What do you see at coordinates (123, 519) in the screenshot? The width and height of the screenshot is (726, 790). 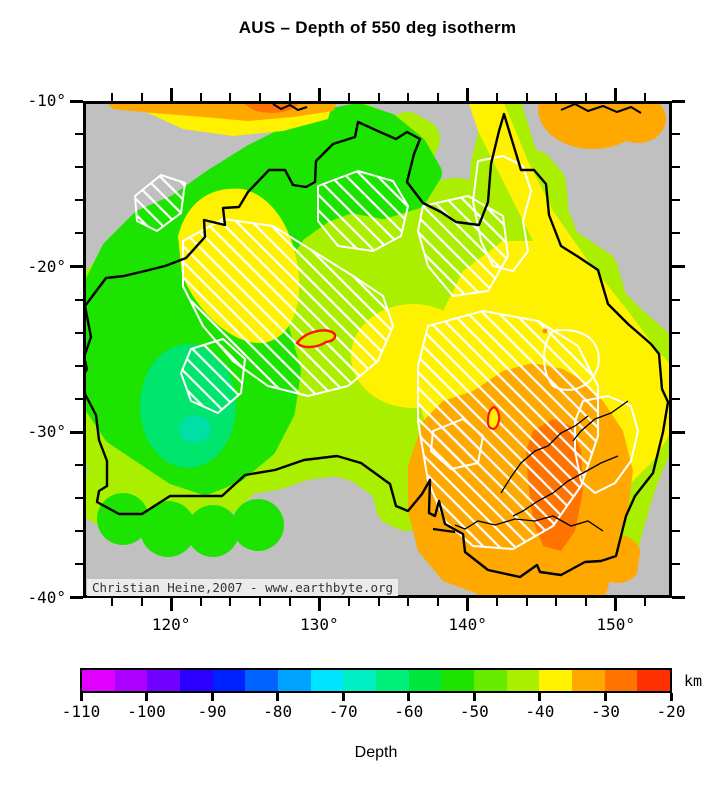 I see `south-halo-green` at bounding box center [123, 519].